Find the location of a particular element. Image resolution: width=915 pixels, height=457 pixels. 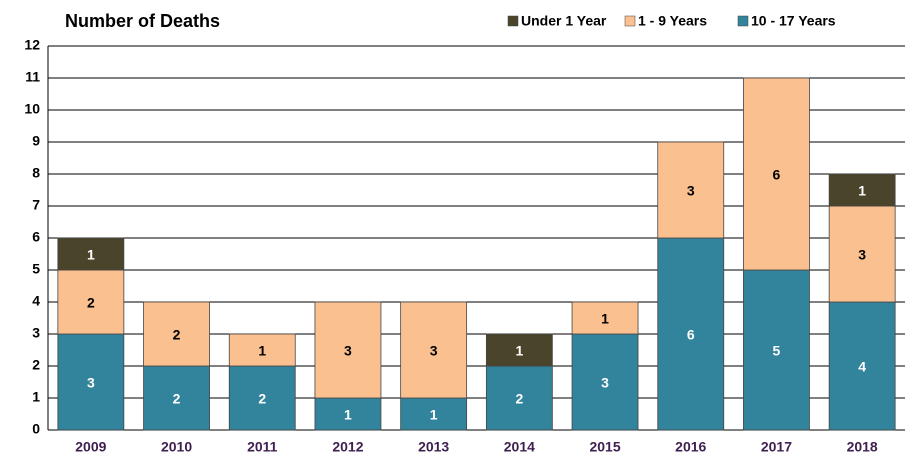

y-tick-label: 4 is located at coordinates (36, 301).